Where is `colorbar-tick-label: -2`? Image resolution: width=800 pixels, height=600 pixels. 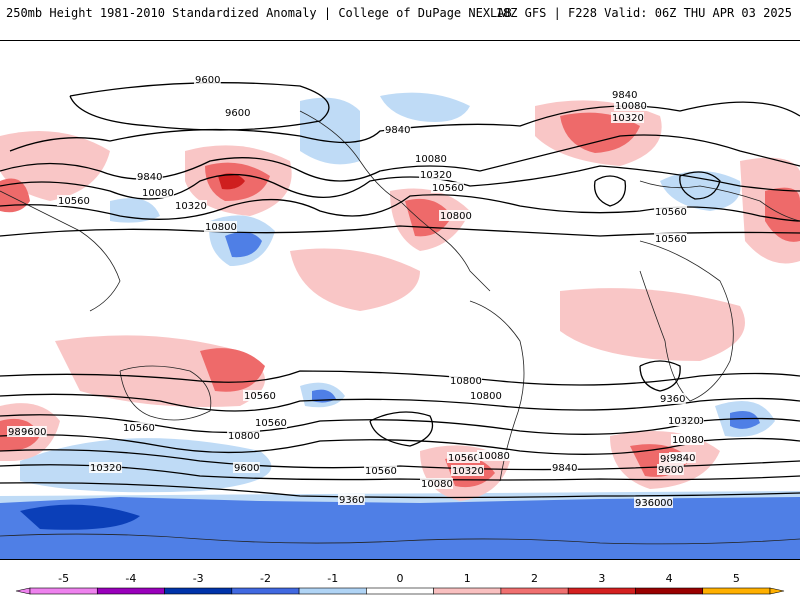 colorbar-tick-label: -2 is located at coordinates (265, 578).